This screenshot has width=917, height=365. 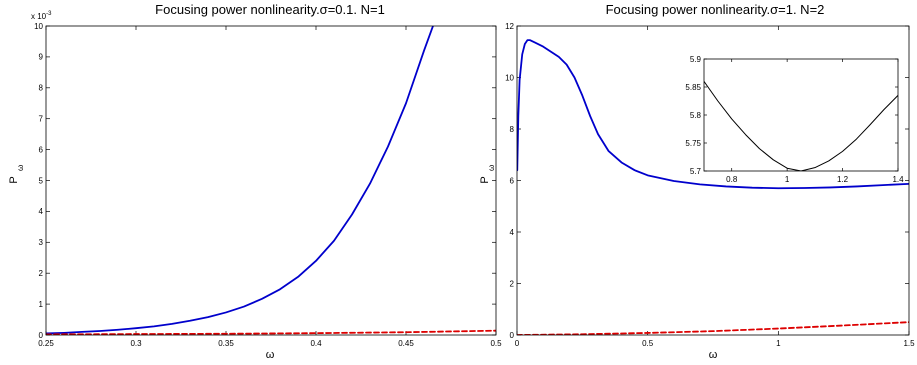 I want to click on left-plot-title: Focusing power nonlinearity.σ=0.1. N=1, so click(x=270, y=9).